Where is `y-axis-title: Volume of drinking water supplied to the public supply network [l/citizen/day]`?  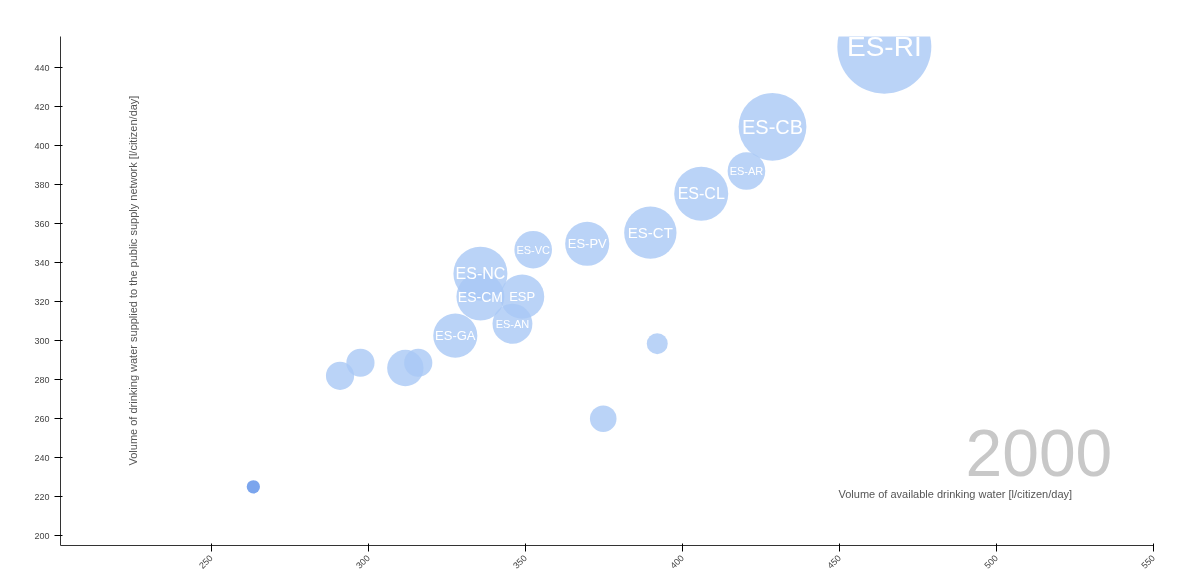
y-axis-title: Volume of drinking water supplied to the public supply network [l/citizen/day] is located at coordinates (132, 280).